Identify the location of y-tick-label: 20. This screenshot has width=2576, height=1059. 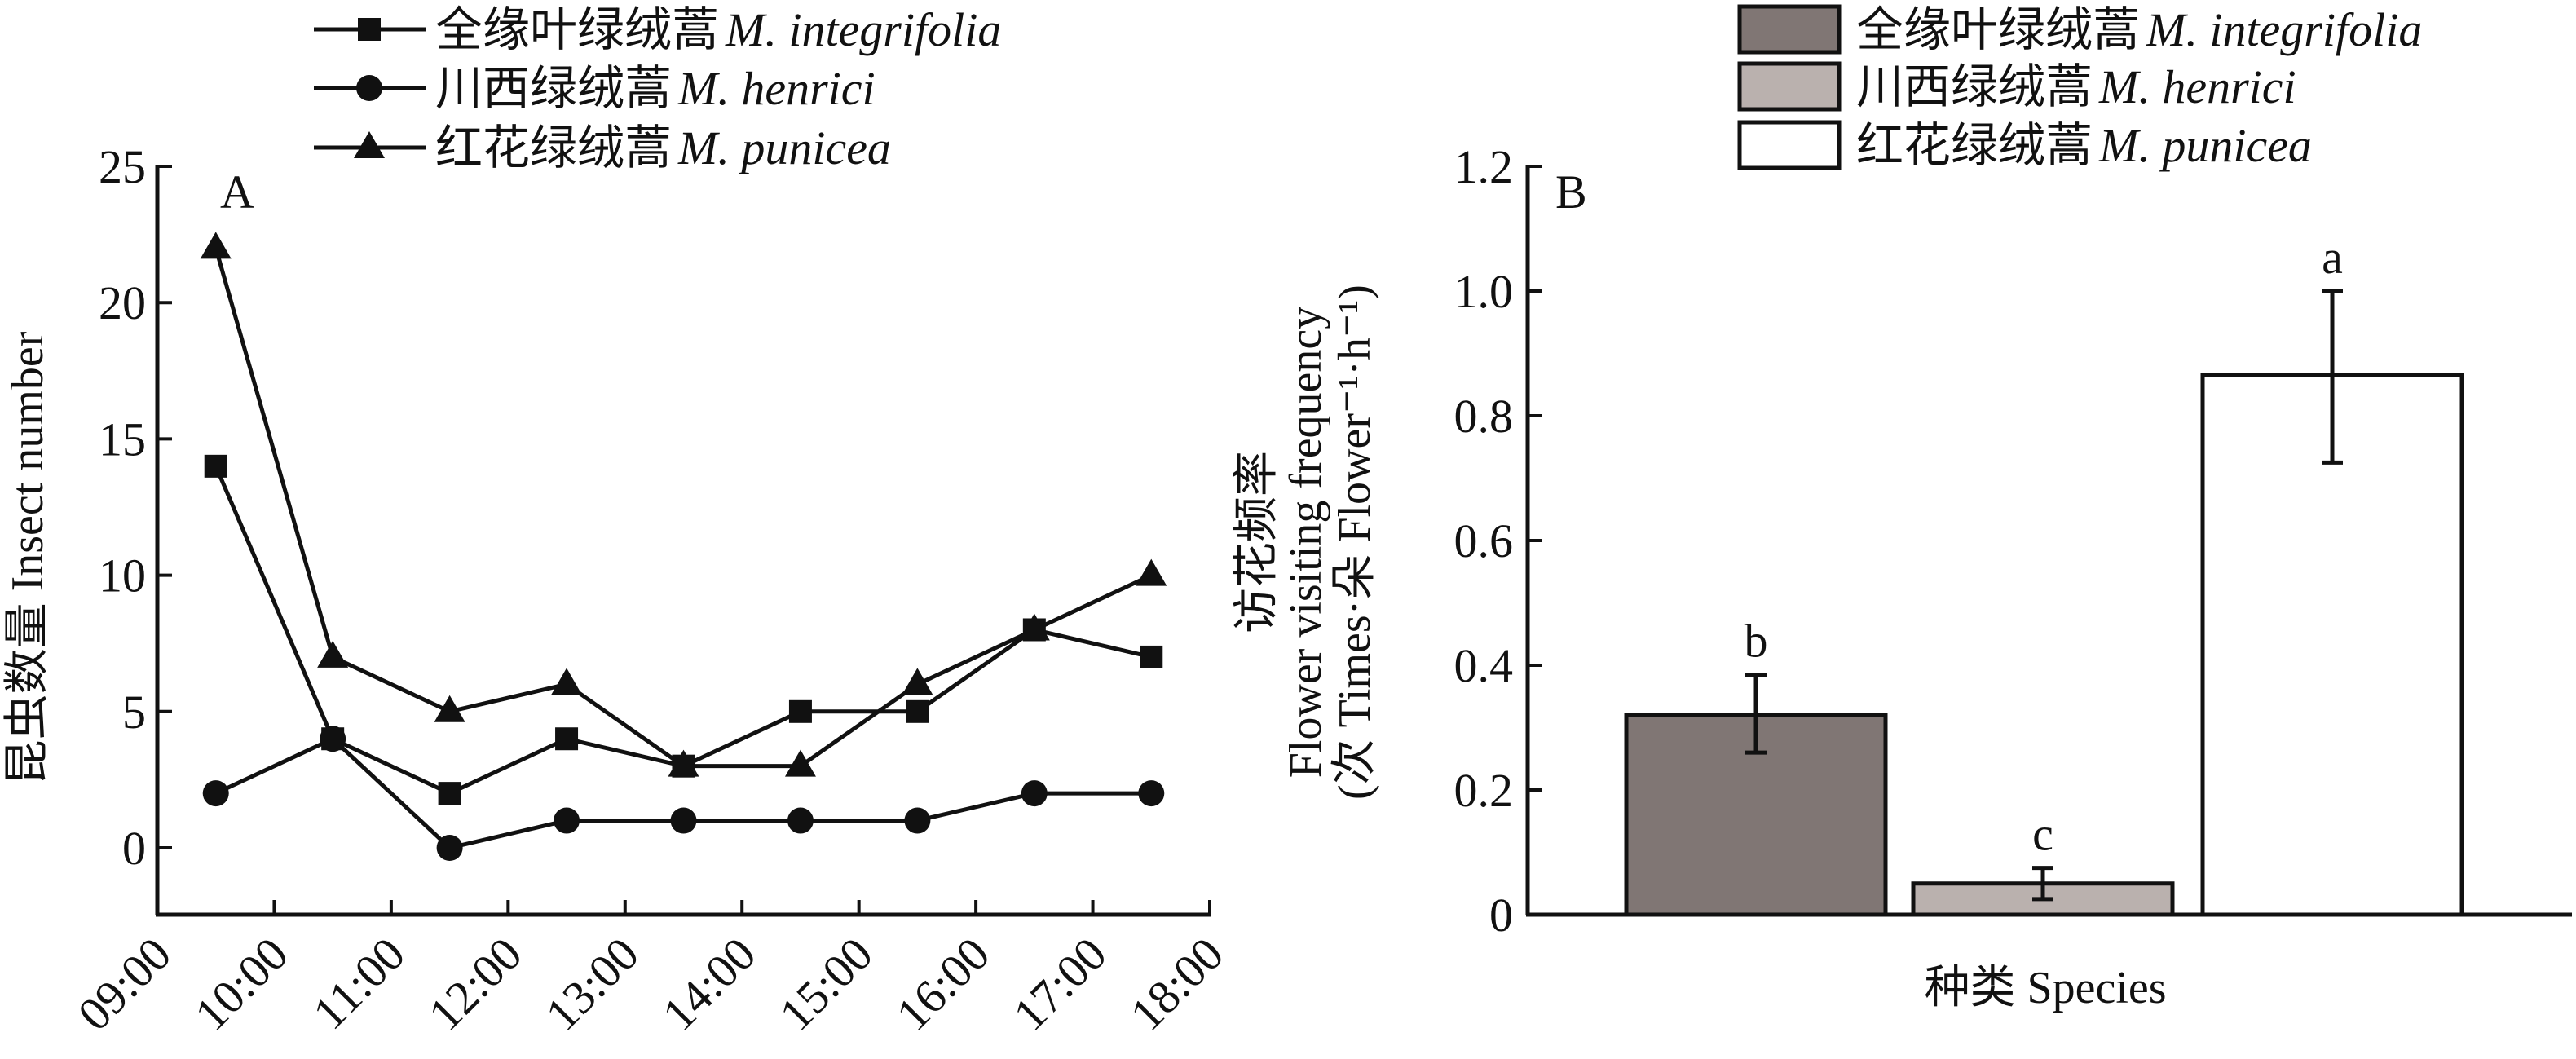
(122, 302).